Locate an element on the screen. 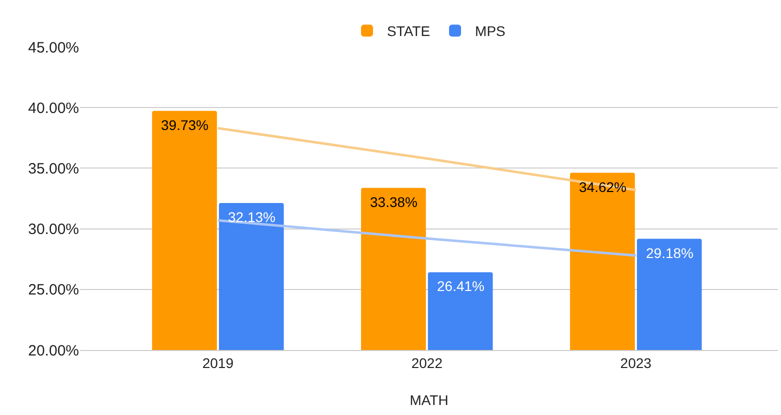 The height and width of the screenshot is (415, 781). y-tick-label: 40.00% is located at coordinates (53, 108).